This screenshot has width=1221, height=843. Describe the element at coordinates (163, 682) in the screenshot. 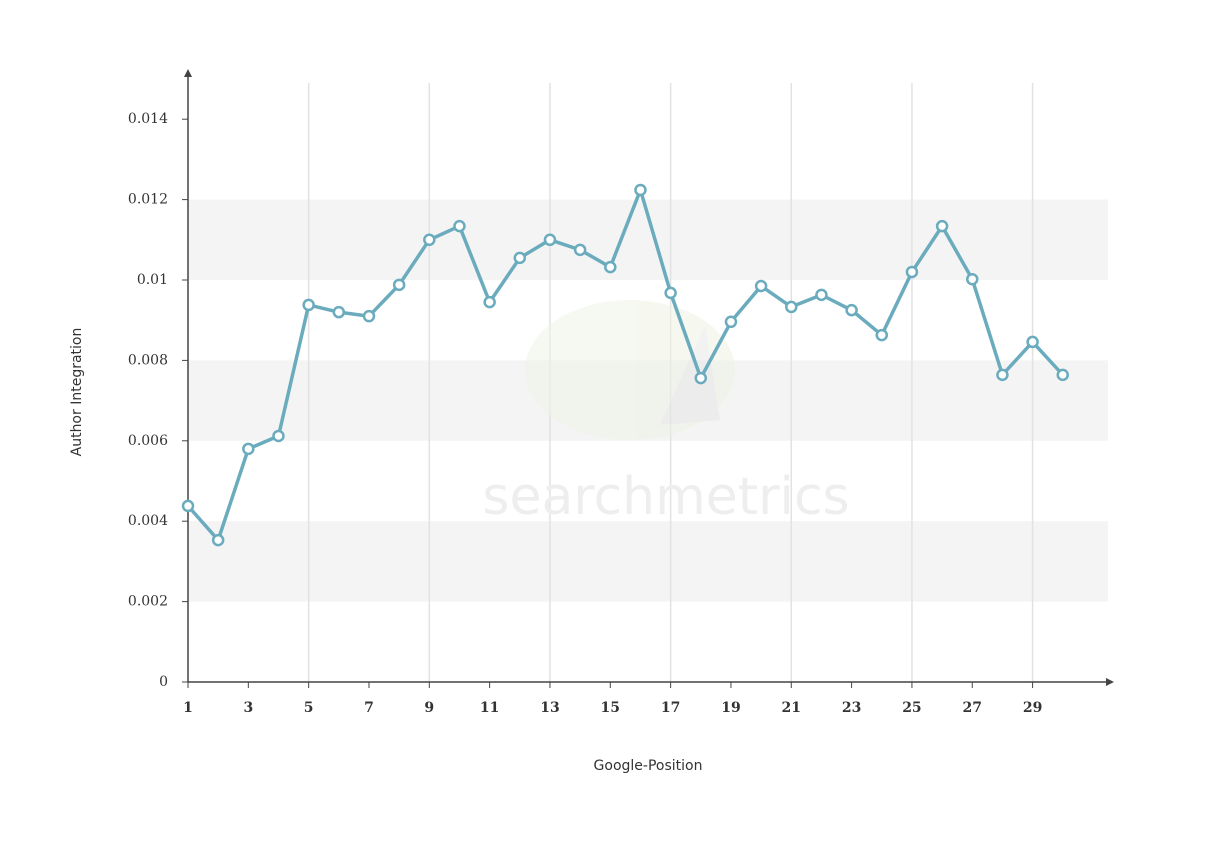

I see `y-tick-label: 0` at that location.